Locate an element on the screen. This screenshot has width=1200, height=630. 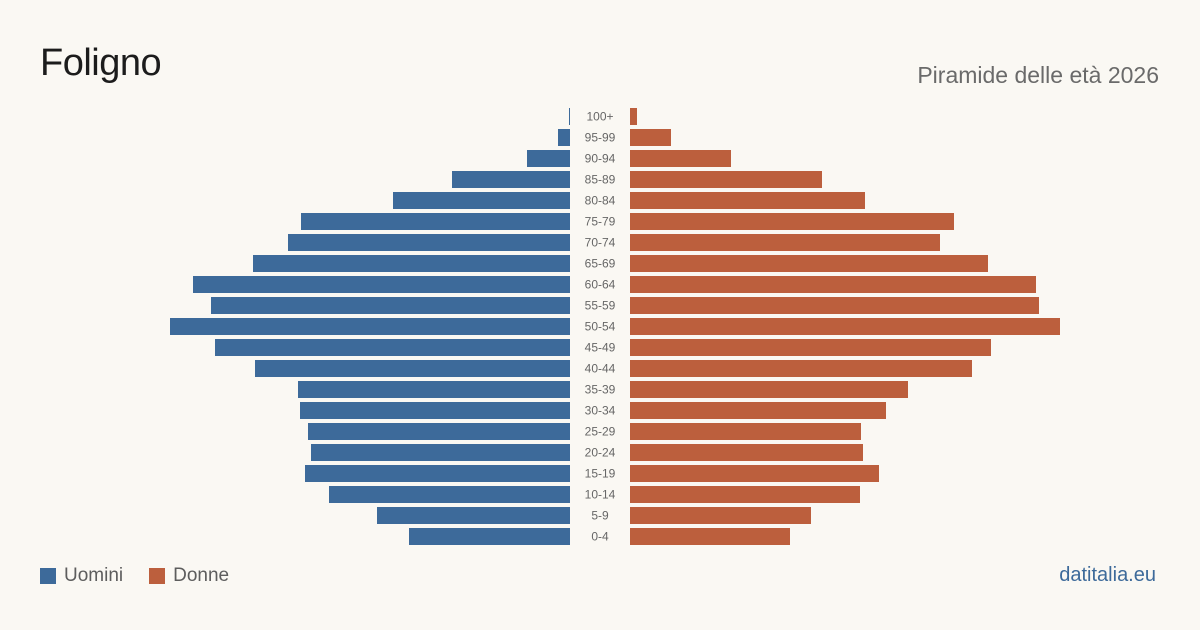
age-label-80-84: 80-84 is located at coordinates (600, 201).